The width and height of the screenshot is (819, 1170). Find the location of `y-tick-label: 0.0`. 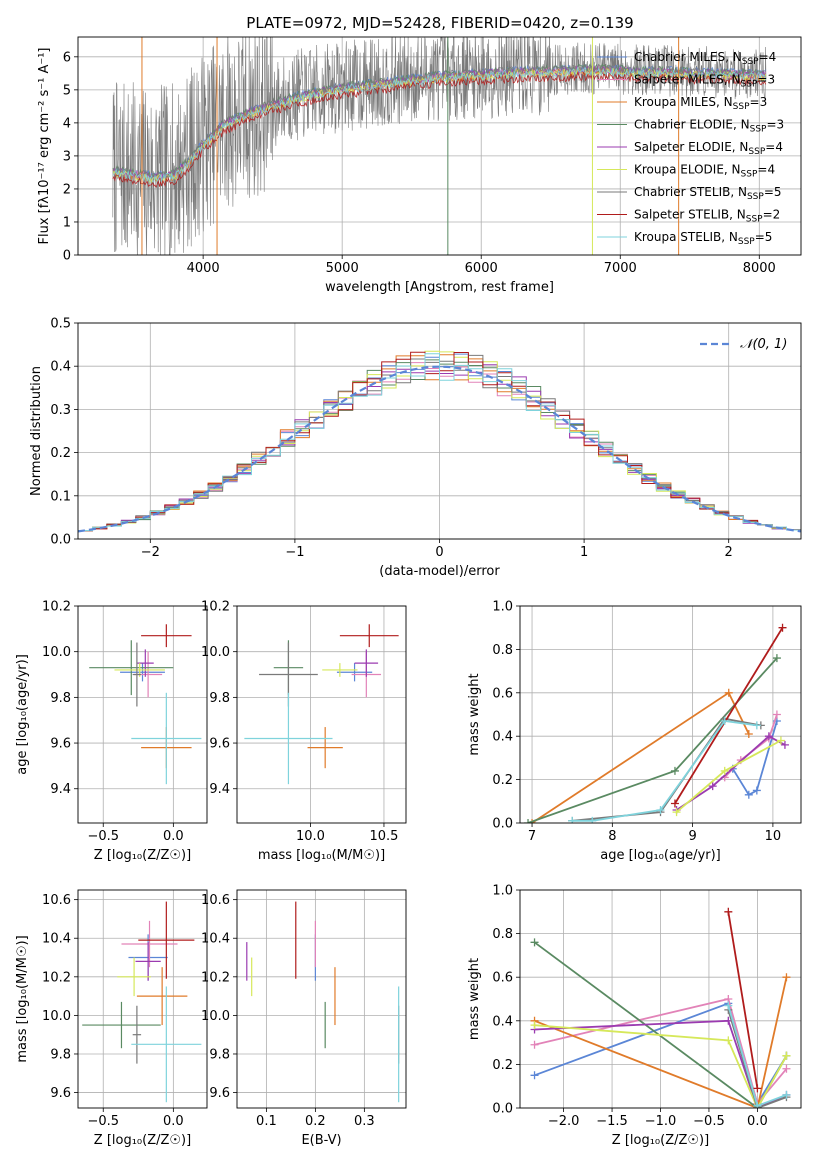

y-tick-label: 0.0 is located at coordinates (60, 540).